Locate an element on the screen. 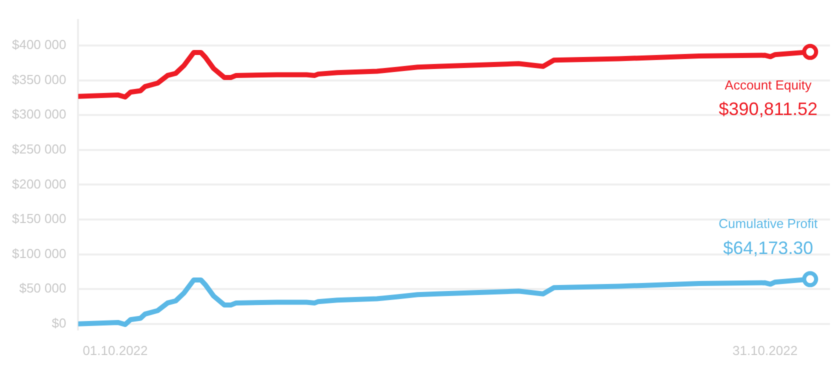  text: Cumulative Profit is located at coordinates (768, 223).